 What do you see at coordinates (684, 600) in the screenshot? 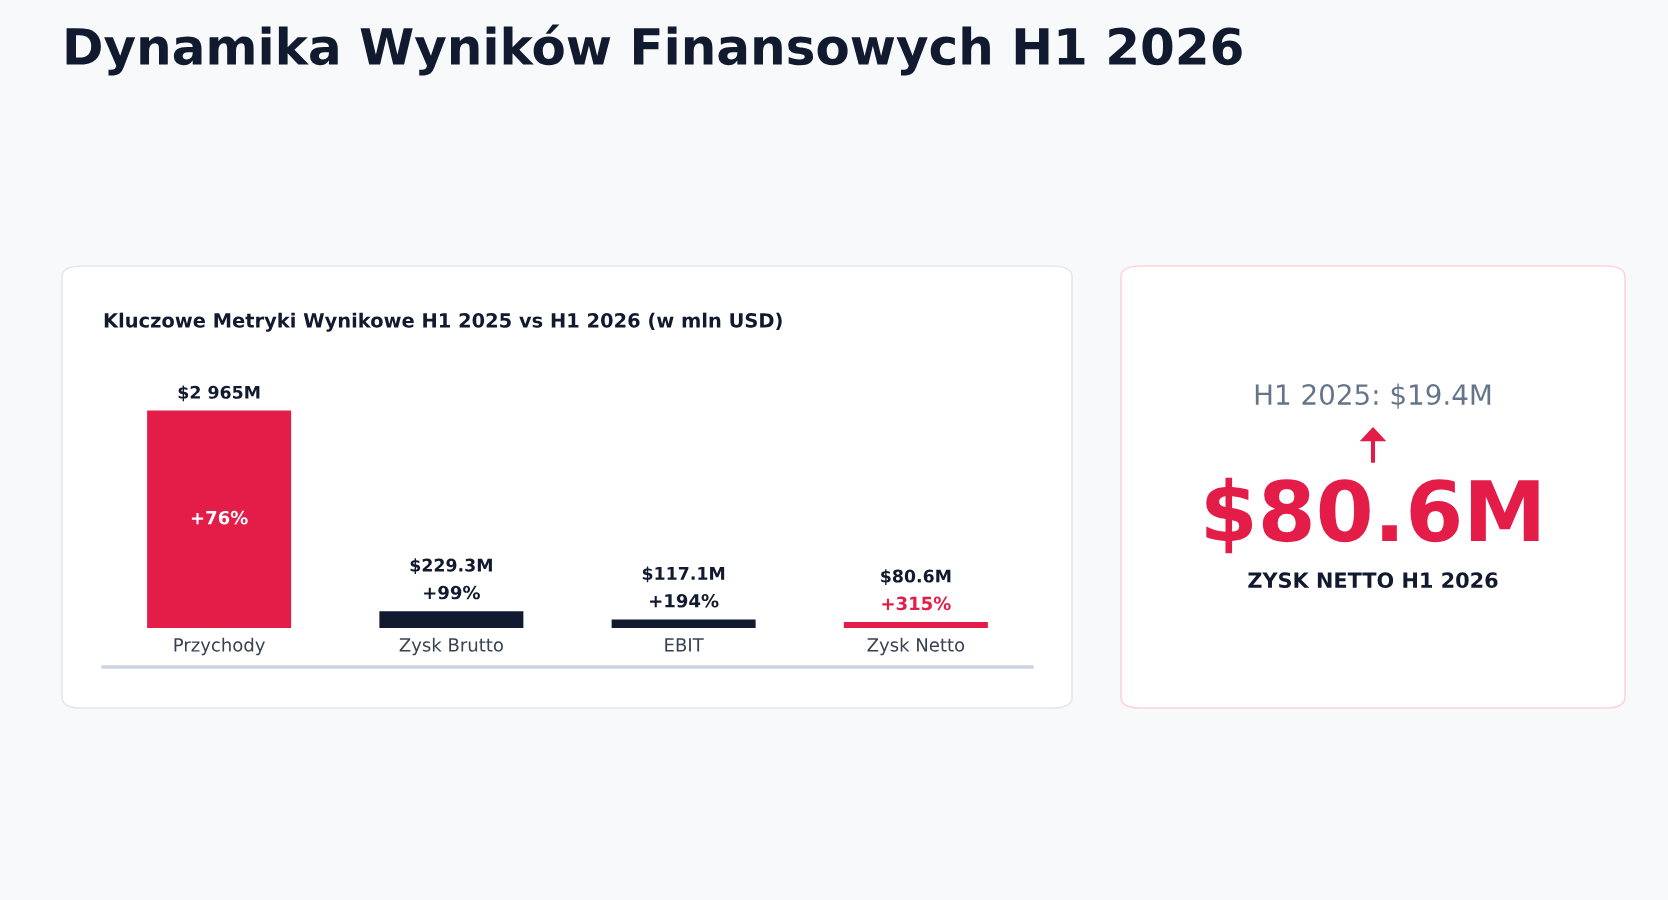
I see `annotation: +194%` at bounding box center [684, 600].